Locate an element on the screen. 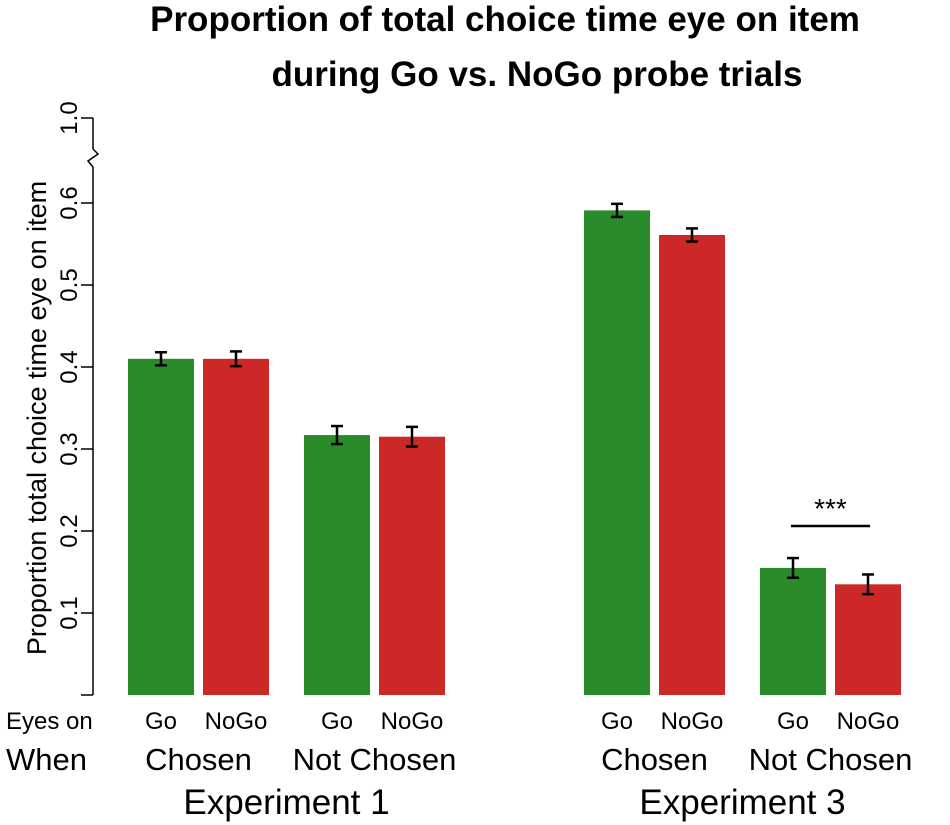 This screenshot has width=950, height=825. y-tick-label: 0.5 is located at coordinates (69, 284).